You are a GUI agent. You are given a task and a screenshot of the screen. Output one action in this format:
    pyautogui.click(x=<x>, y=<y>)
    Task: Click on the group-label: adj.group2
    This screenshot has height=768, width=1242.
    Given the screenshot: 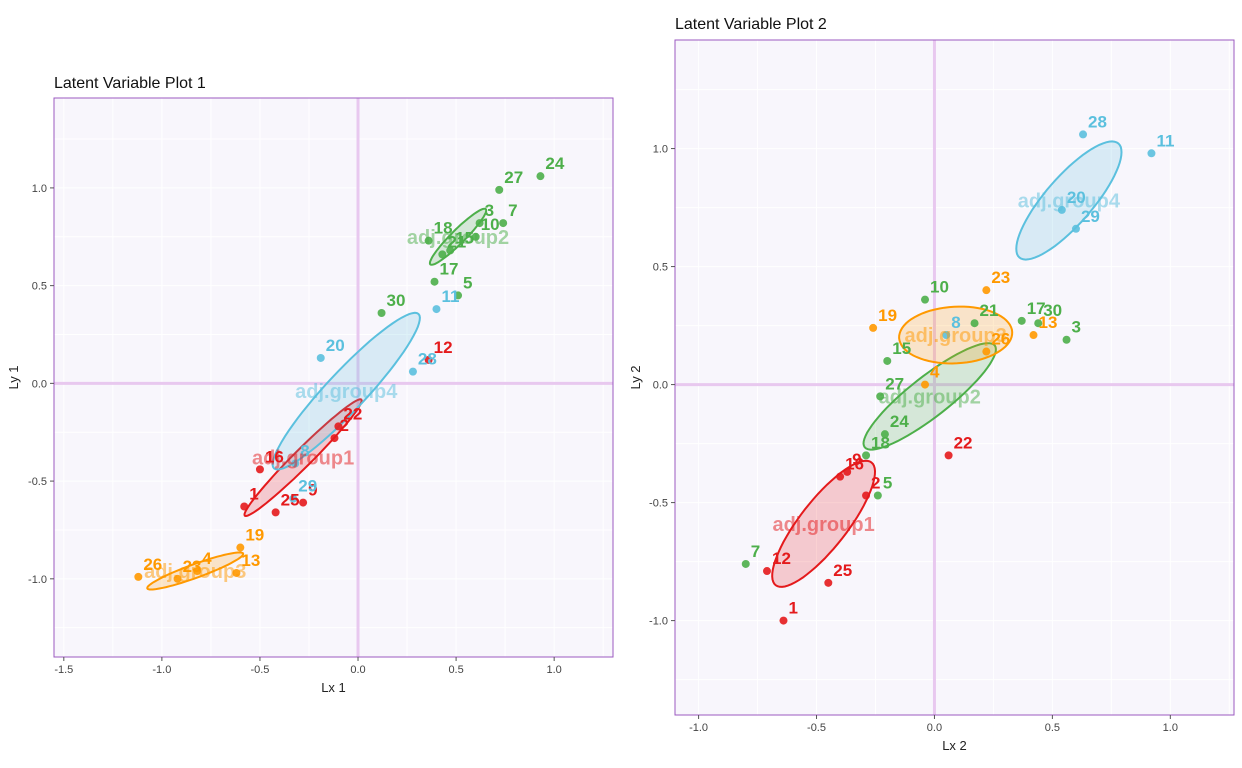 What is the action you would take?
    pyautogui.click(x=458, y=238)
    